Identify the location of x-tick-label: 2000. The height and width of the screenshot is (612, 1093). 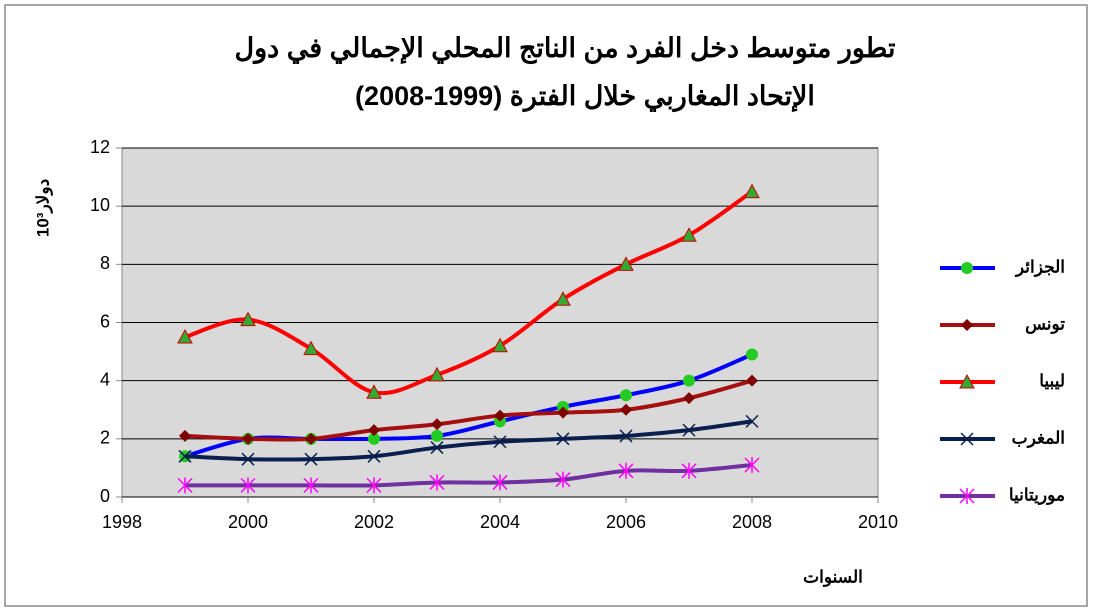
(248, 522).